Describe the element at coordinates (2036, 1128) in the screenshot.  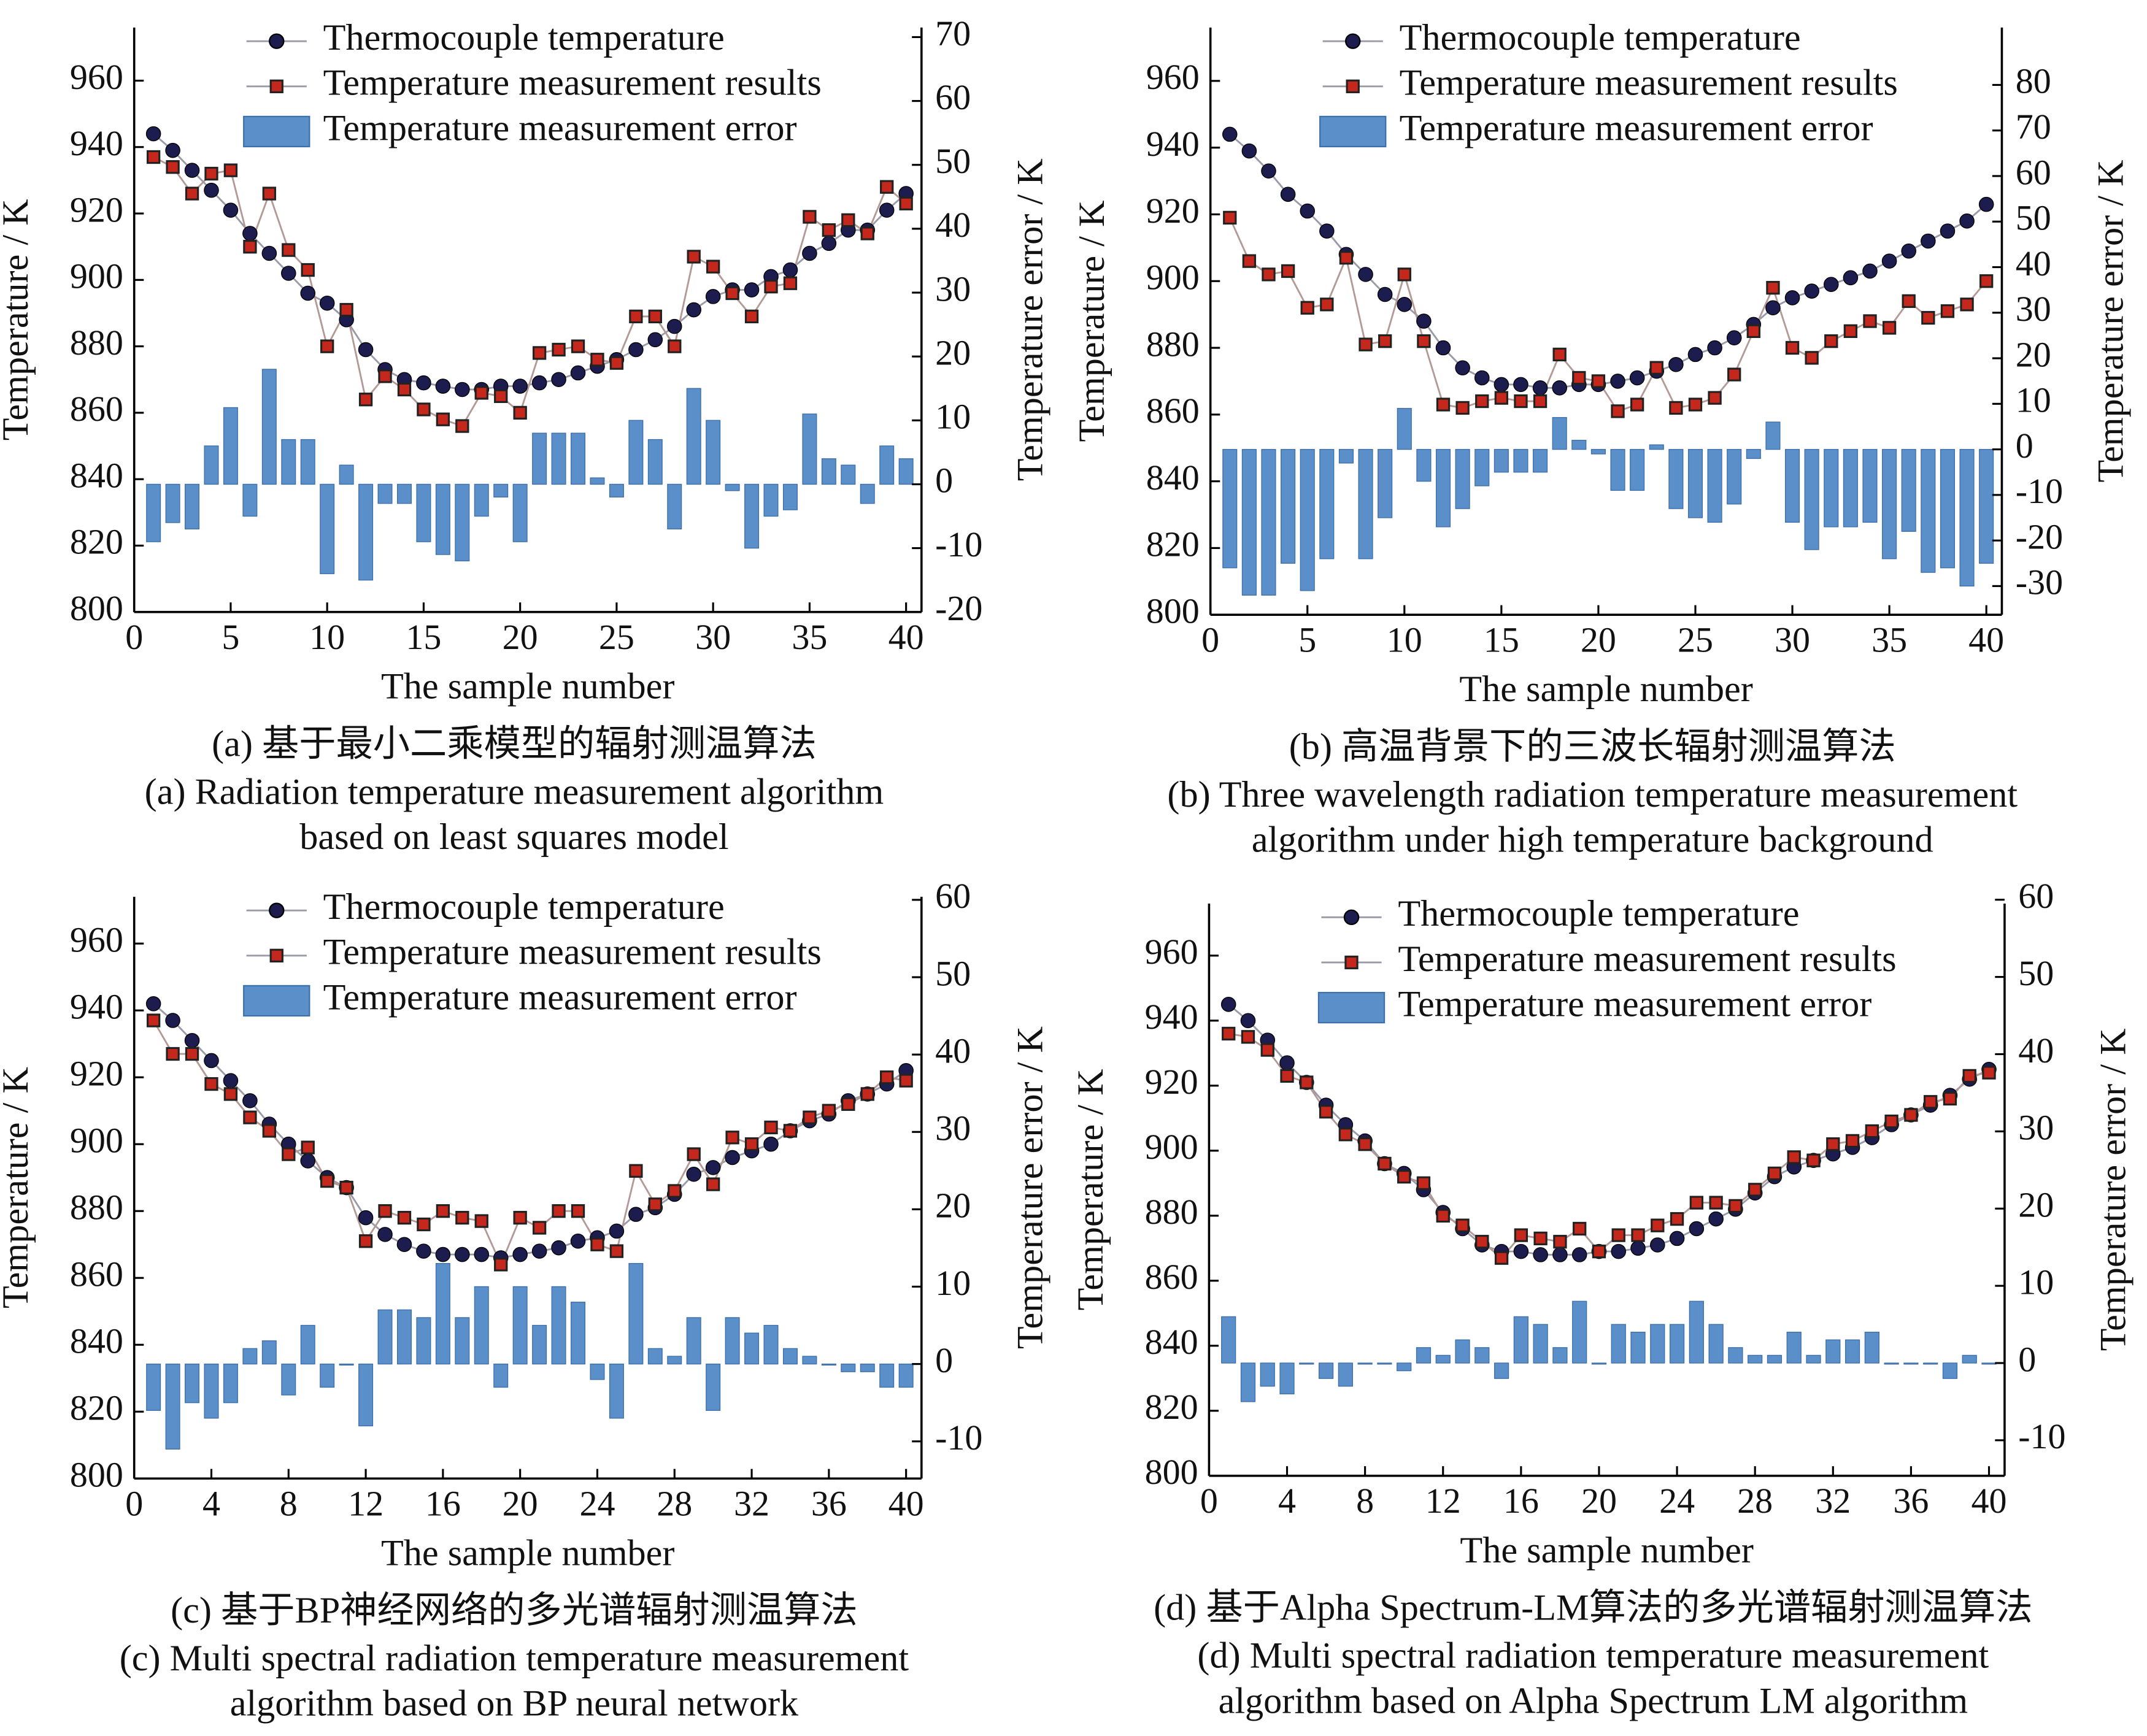
I see `y2-tick-label: 30` at that location.